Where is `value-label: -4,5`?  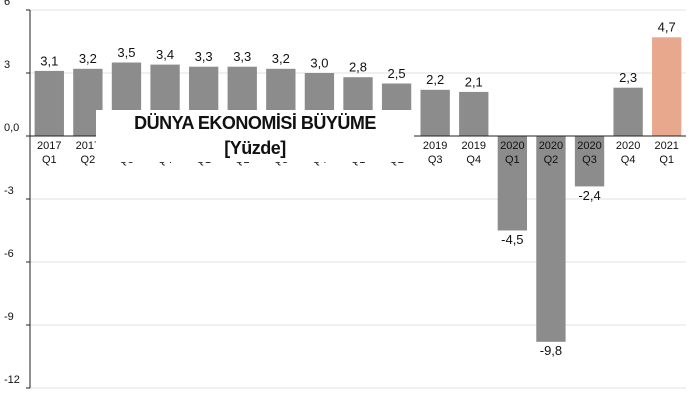
value-label: -4,5 is located at coordinates (512, 239).